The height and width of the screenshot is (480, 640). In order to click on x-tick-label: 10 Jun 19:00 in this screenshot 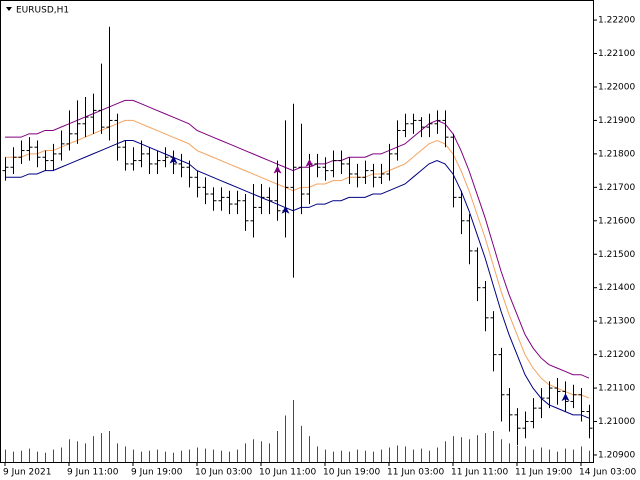, I will do `click(351, 473)`.